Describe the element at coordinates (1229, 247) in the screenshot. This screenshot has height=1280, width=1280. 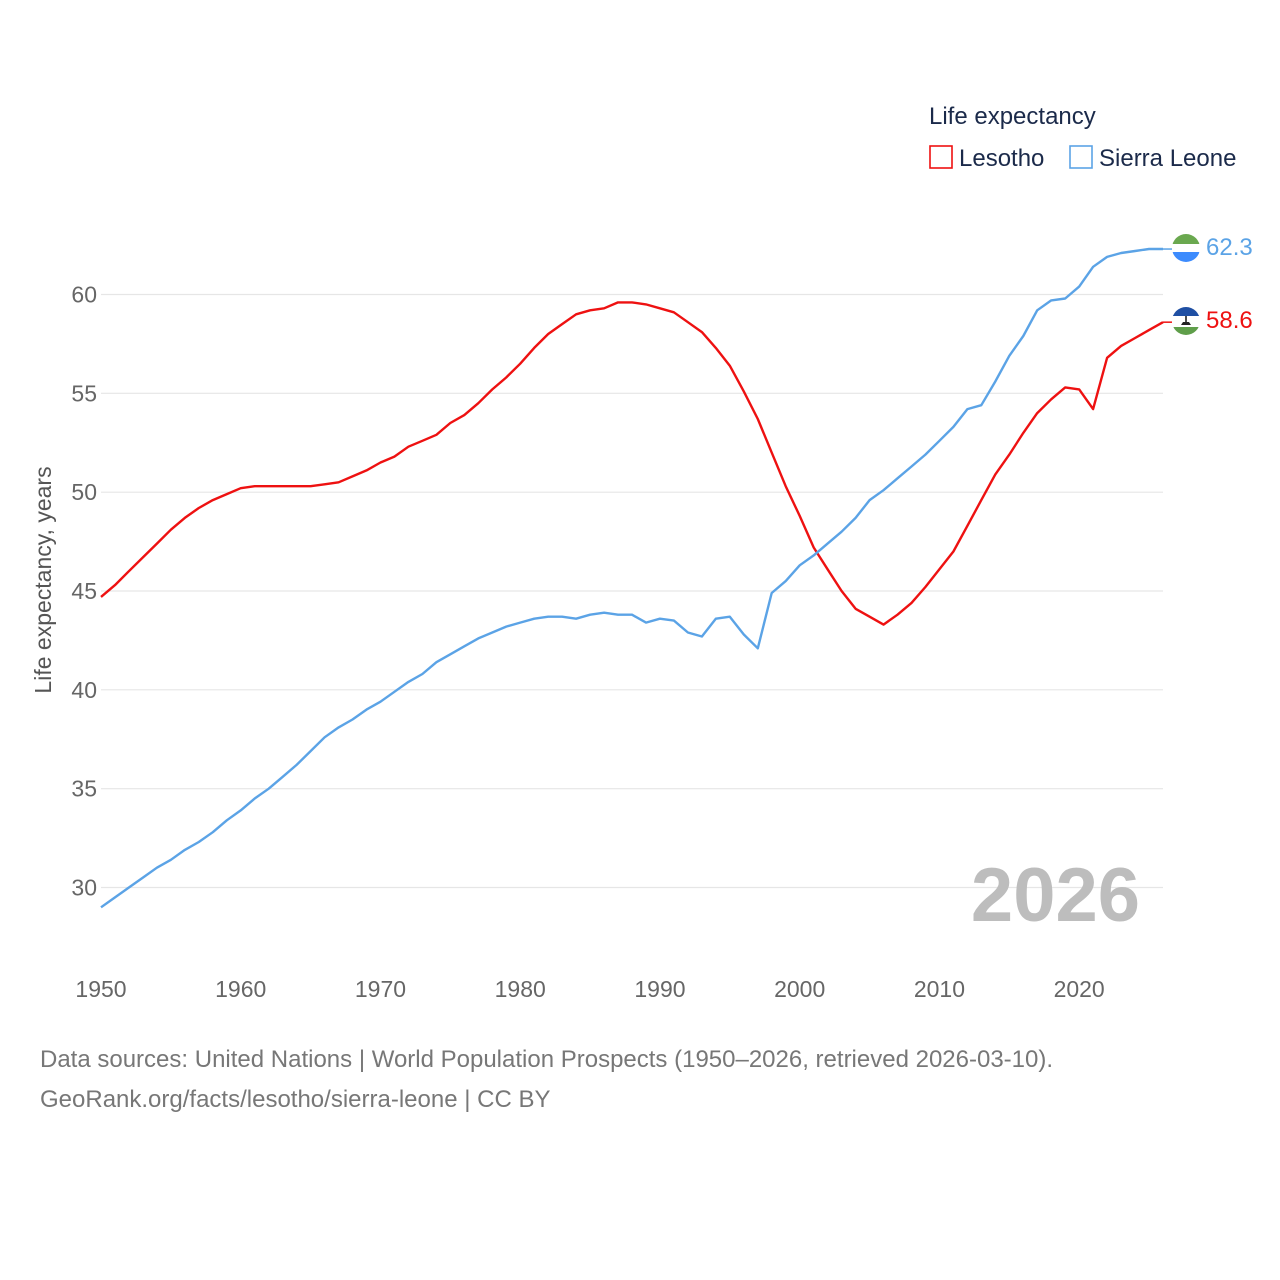
I see `sierra-leone-end-value: 62.3` at that location.